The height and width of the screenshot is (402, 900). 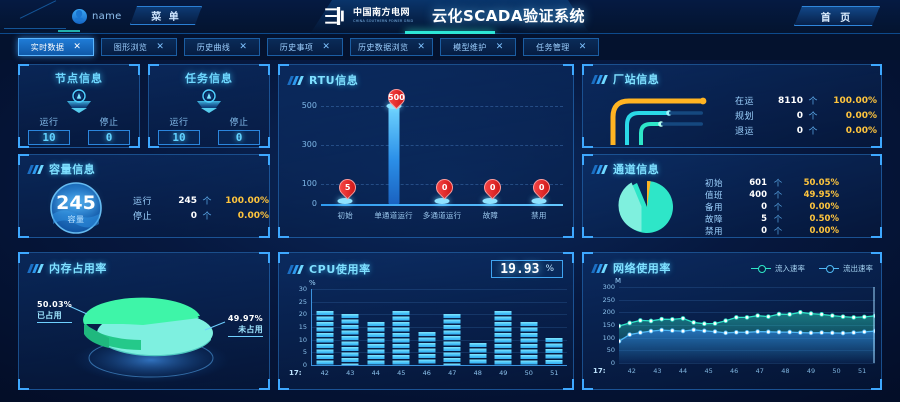 What do you see at coordinates (442, 205) in the screenshot?
I see `rtu-axis-line` at bounding box center [442, 205].